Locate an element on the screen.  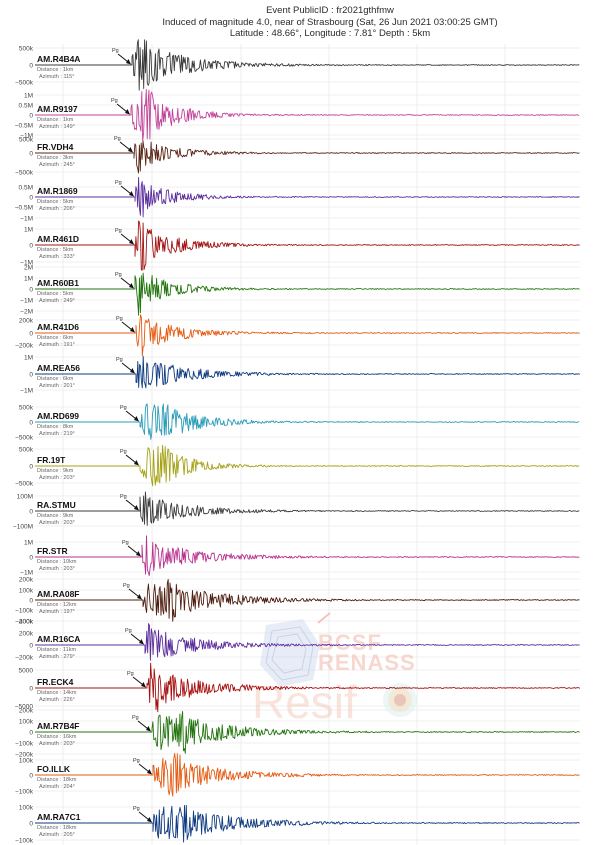
y-tick-label: 400k is located at coordinates (26, 621).